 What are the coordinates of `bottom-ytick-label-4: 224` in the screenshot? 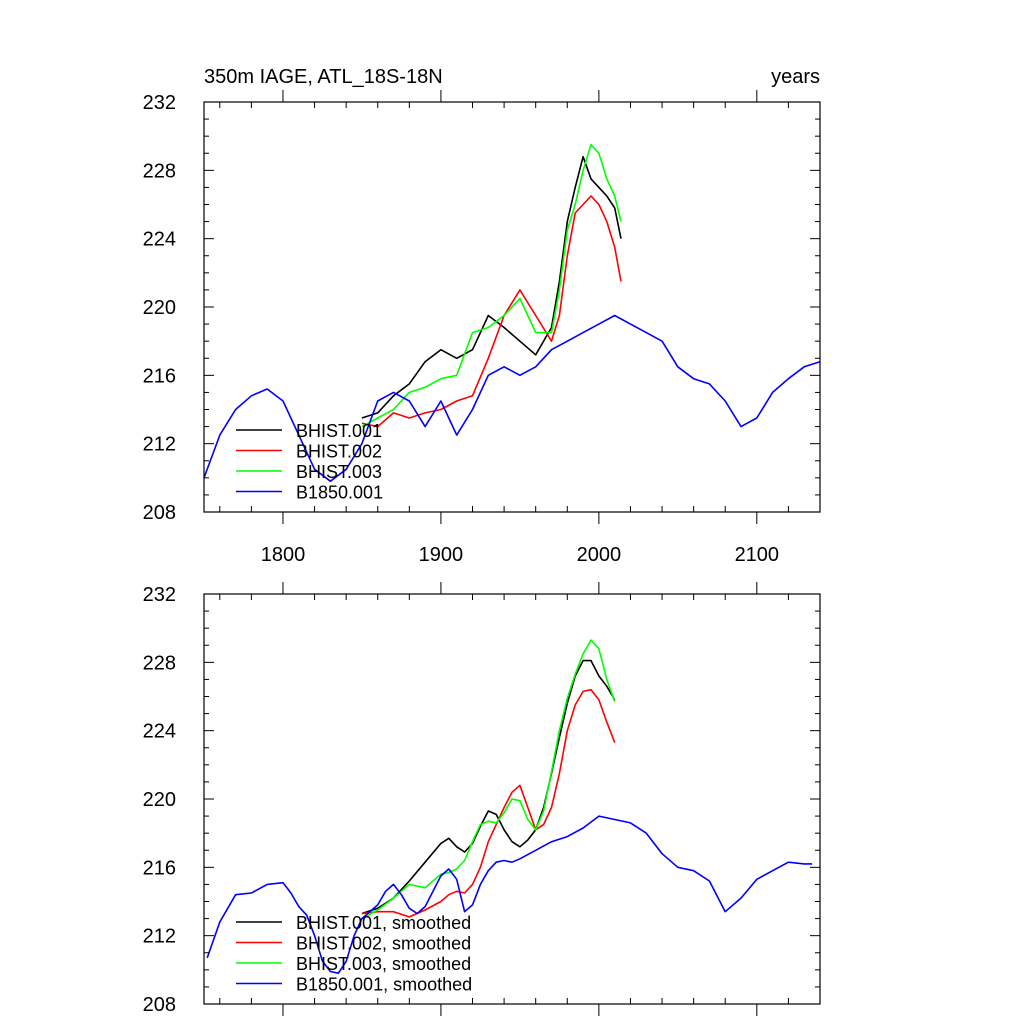 It's located at (159, 732).